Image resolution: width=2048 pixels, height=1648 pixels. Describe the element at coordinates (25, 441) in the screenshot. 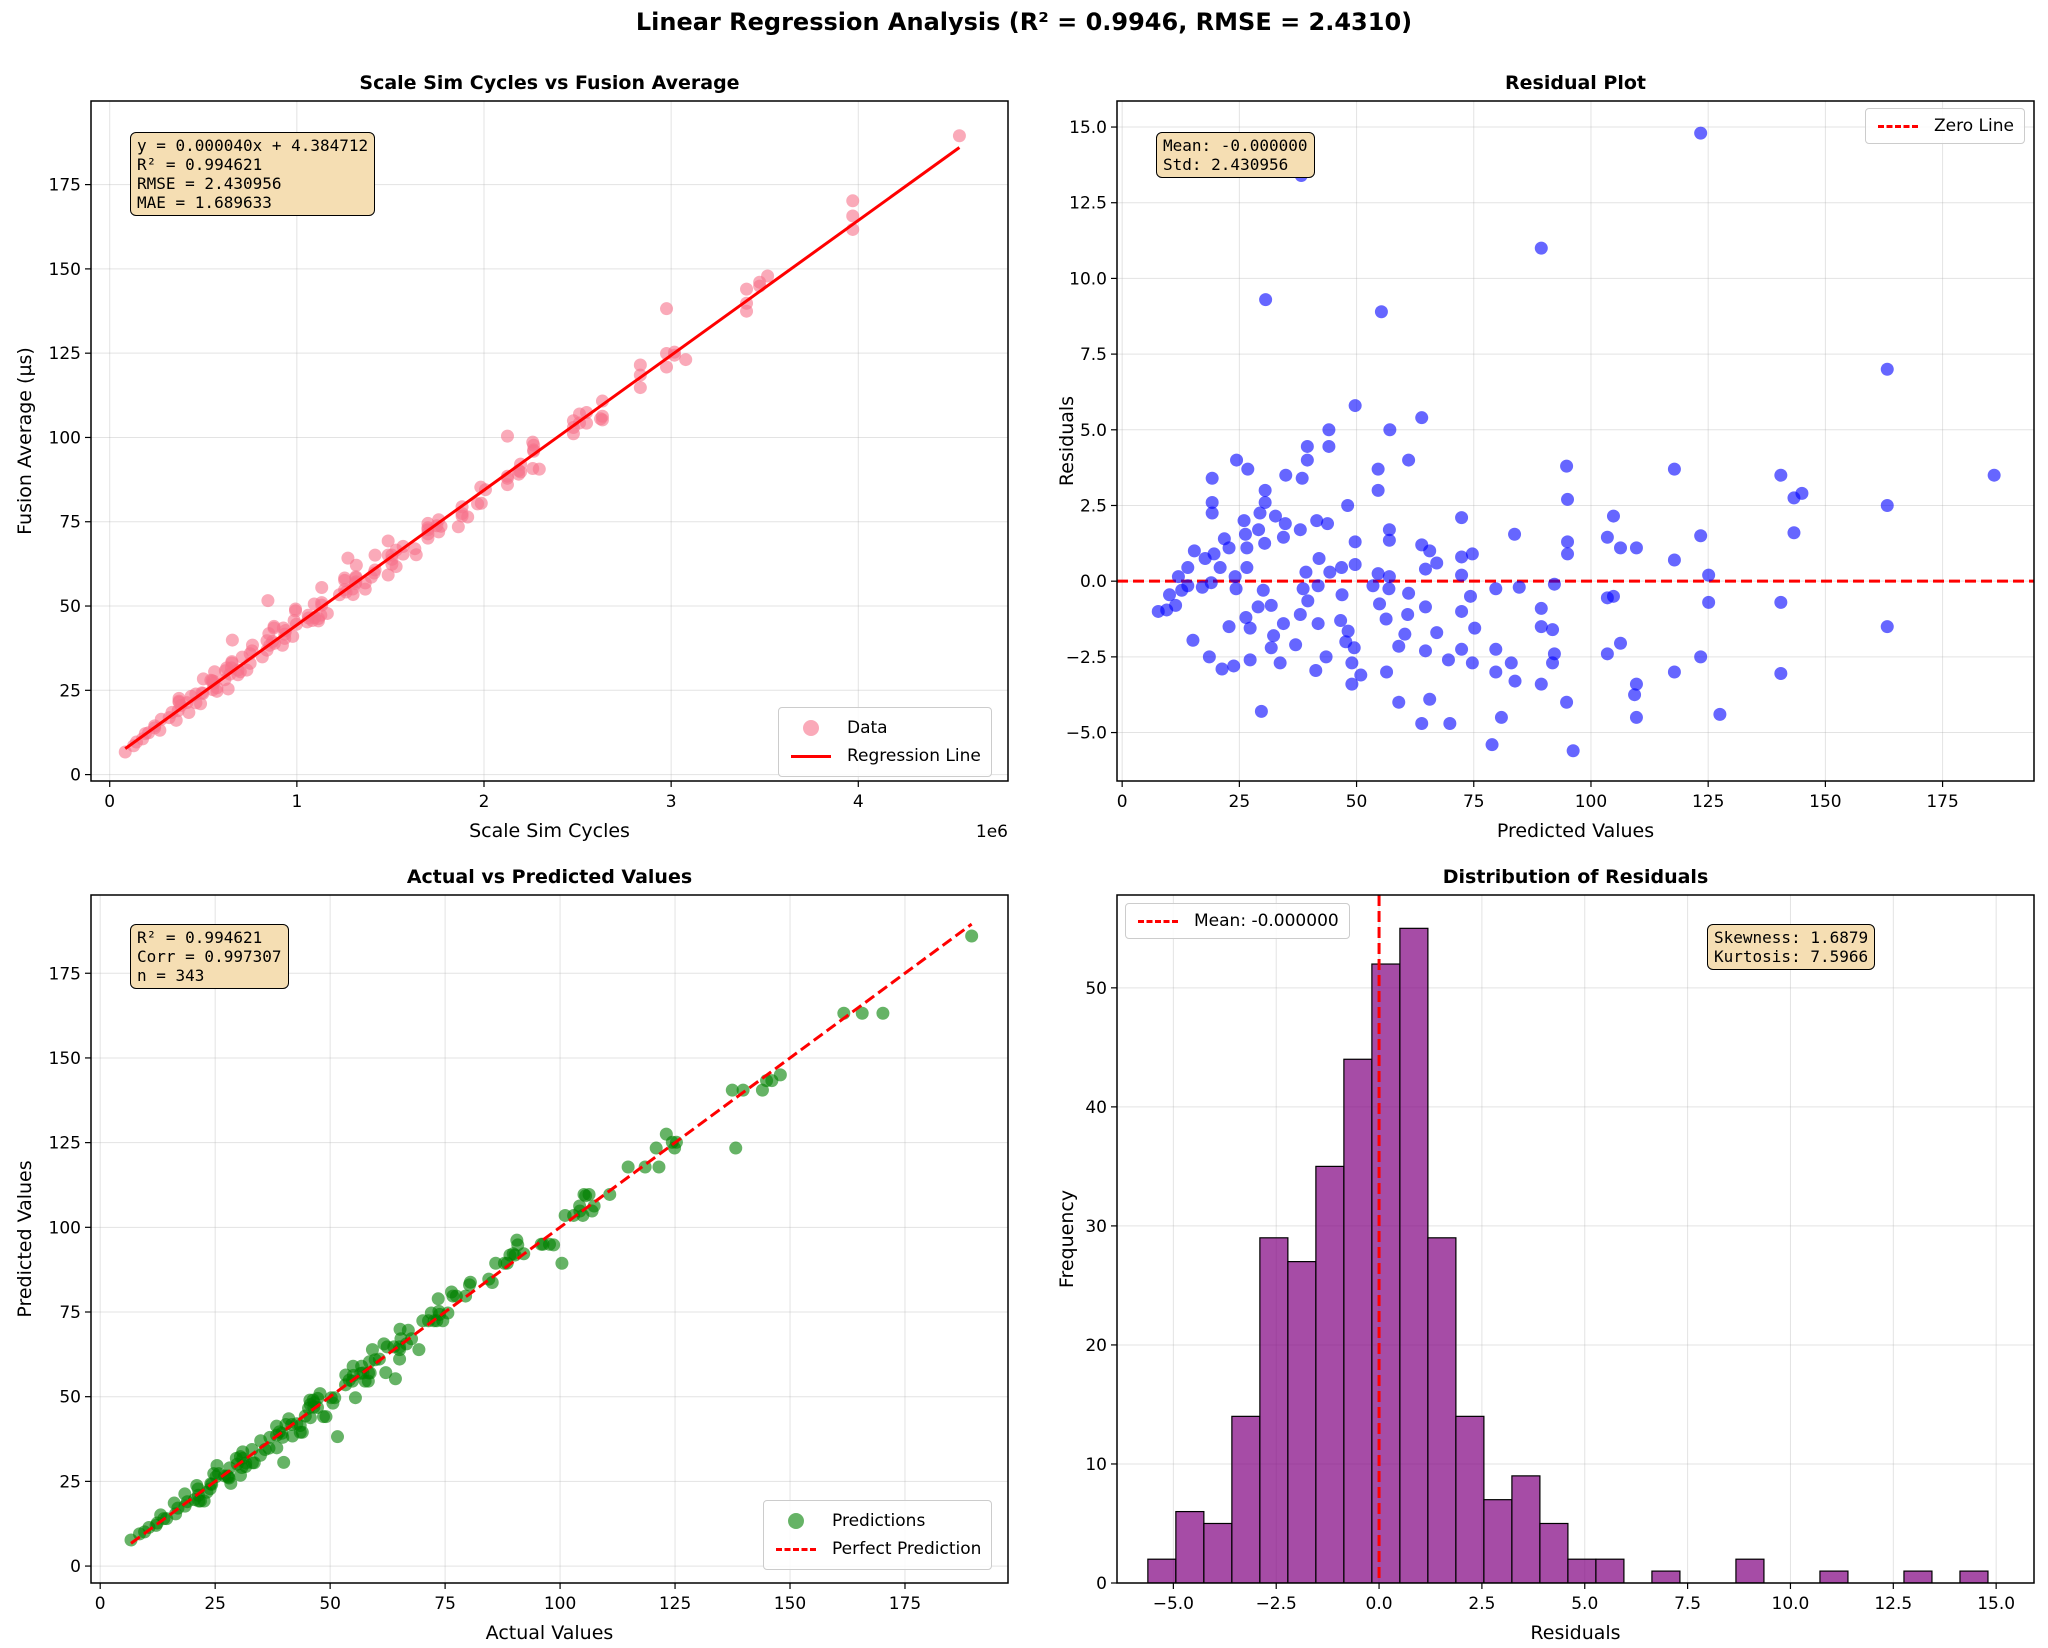

I see `y-axis-label: Fusion Average (µs)` at that location.